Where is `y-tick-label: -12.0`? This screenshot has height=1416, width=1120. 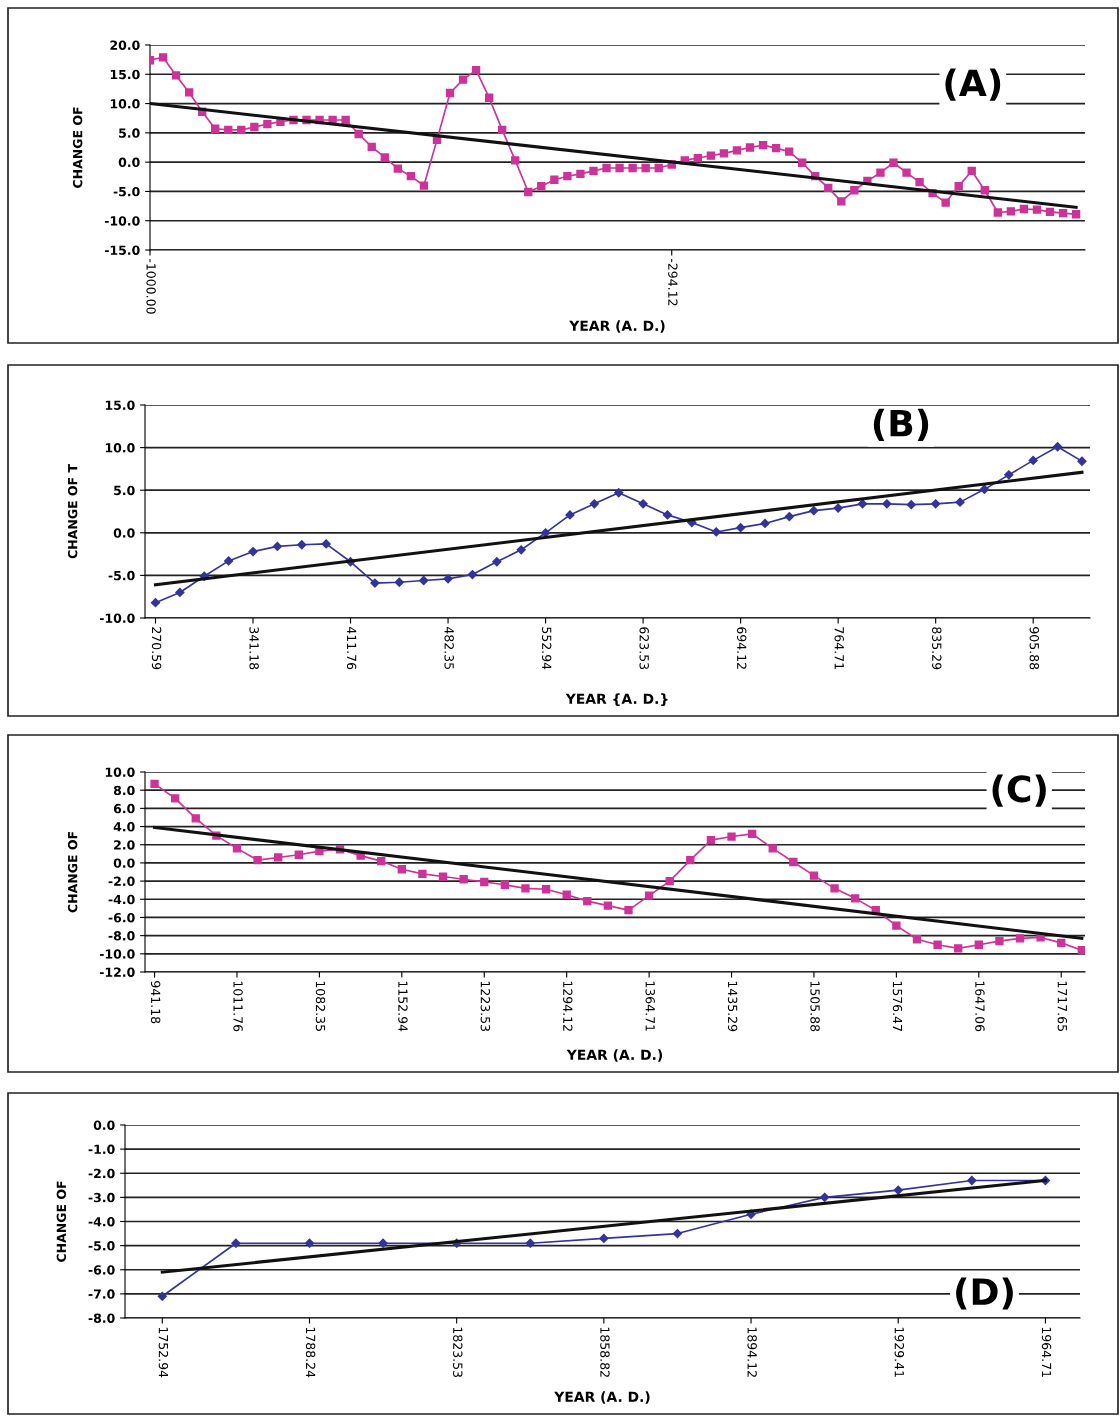 y-tick-label: -12.0 is located at coordinates (117, 972).